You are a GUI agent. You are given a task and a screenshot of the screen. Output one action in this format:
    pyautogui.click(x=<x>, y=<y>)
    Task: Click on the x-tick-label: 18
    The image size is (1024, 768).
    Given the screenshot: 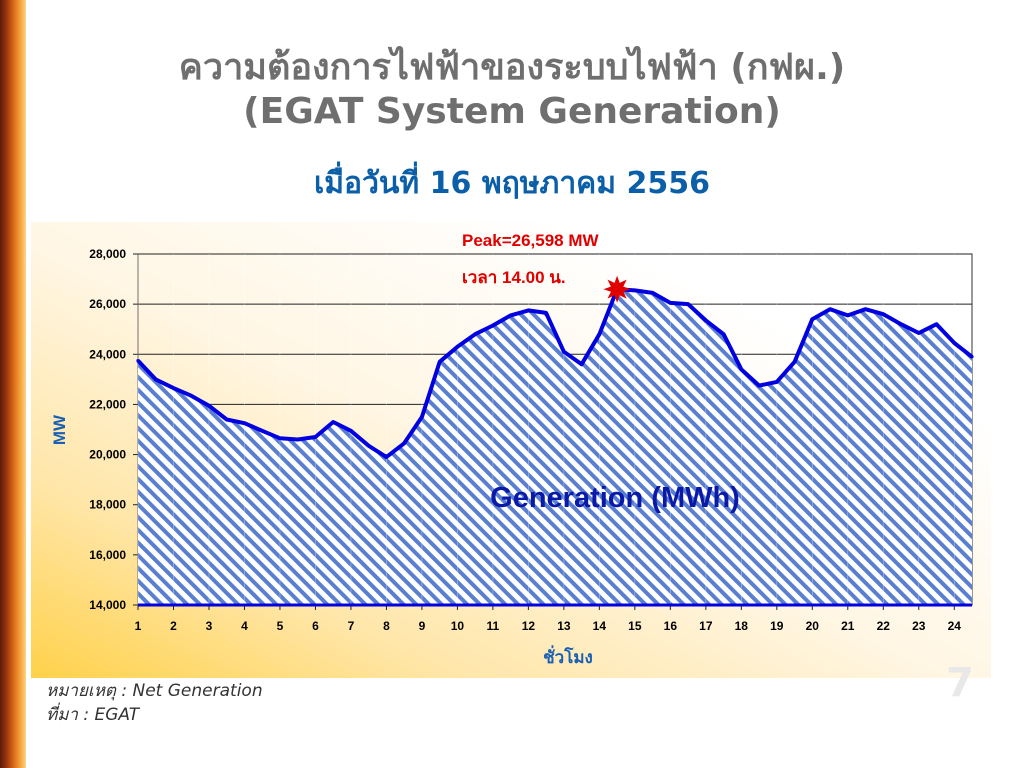 What is the action you would take?
    pyautogui.click(x=742, y=626)
    